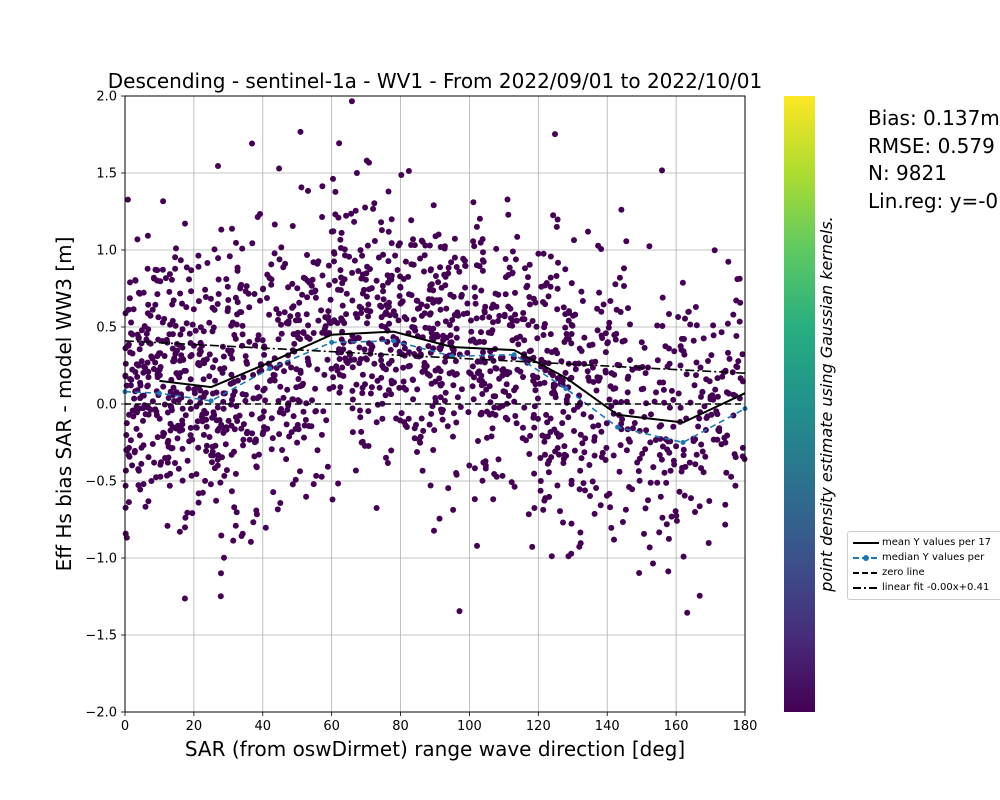  I want to click on y-axis-ticks: −2.0 −1.5 −1.0 −0.5 0.0 0.5 1.0 1.5 2.0, so click(105, 405).